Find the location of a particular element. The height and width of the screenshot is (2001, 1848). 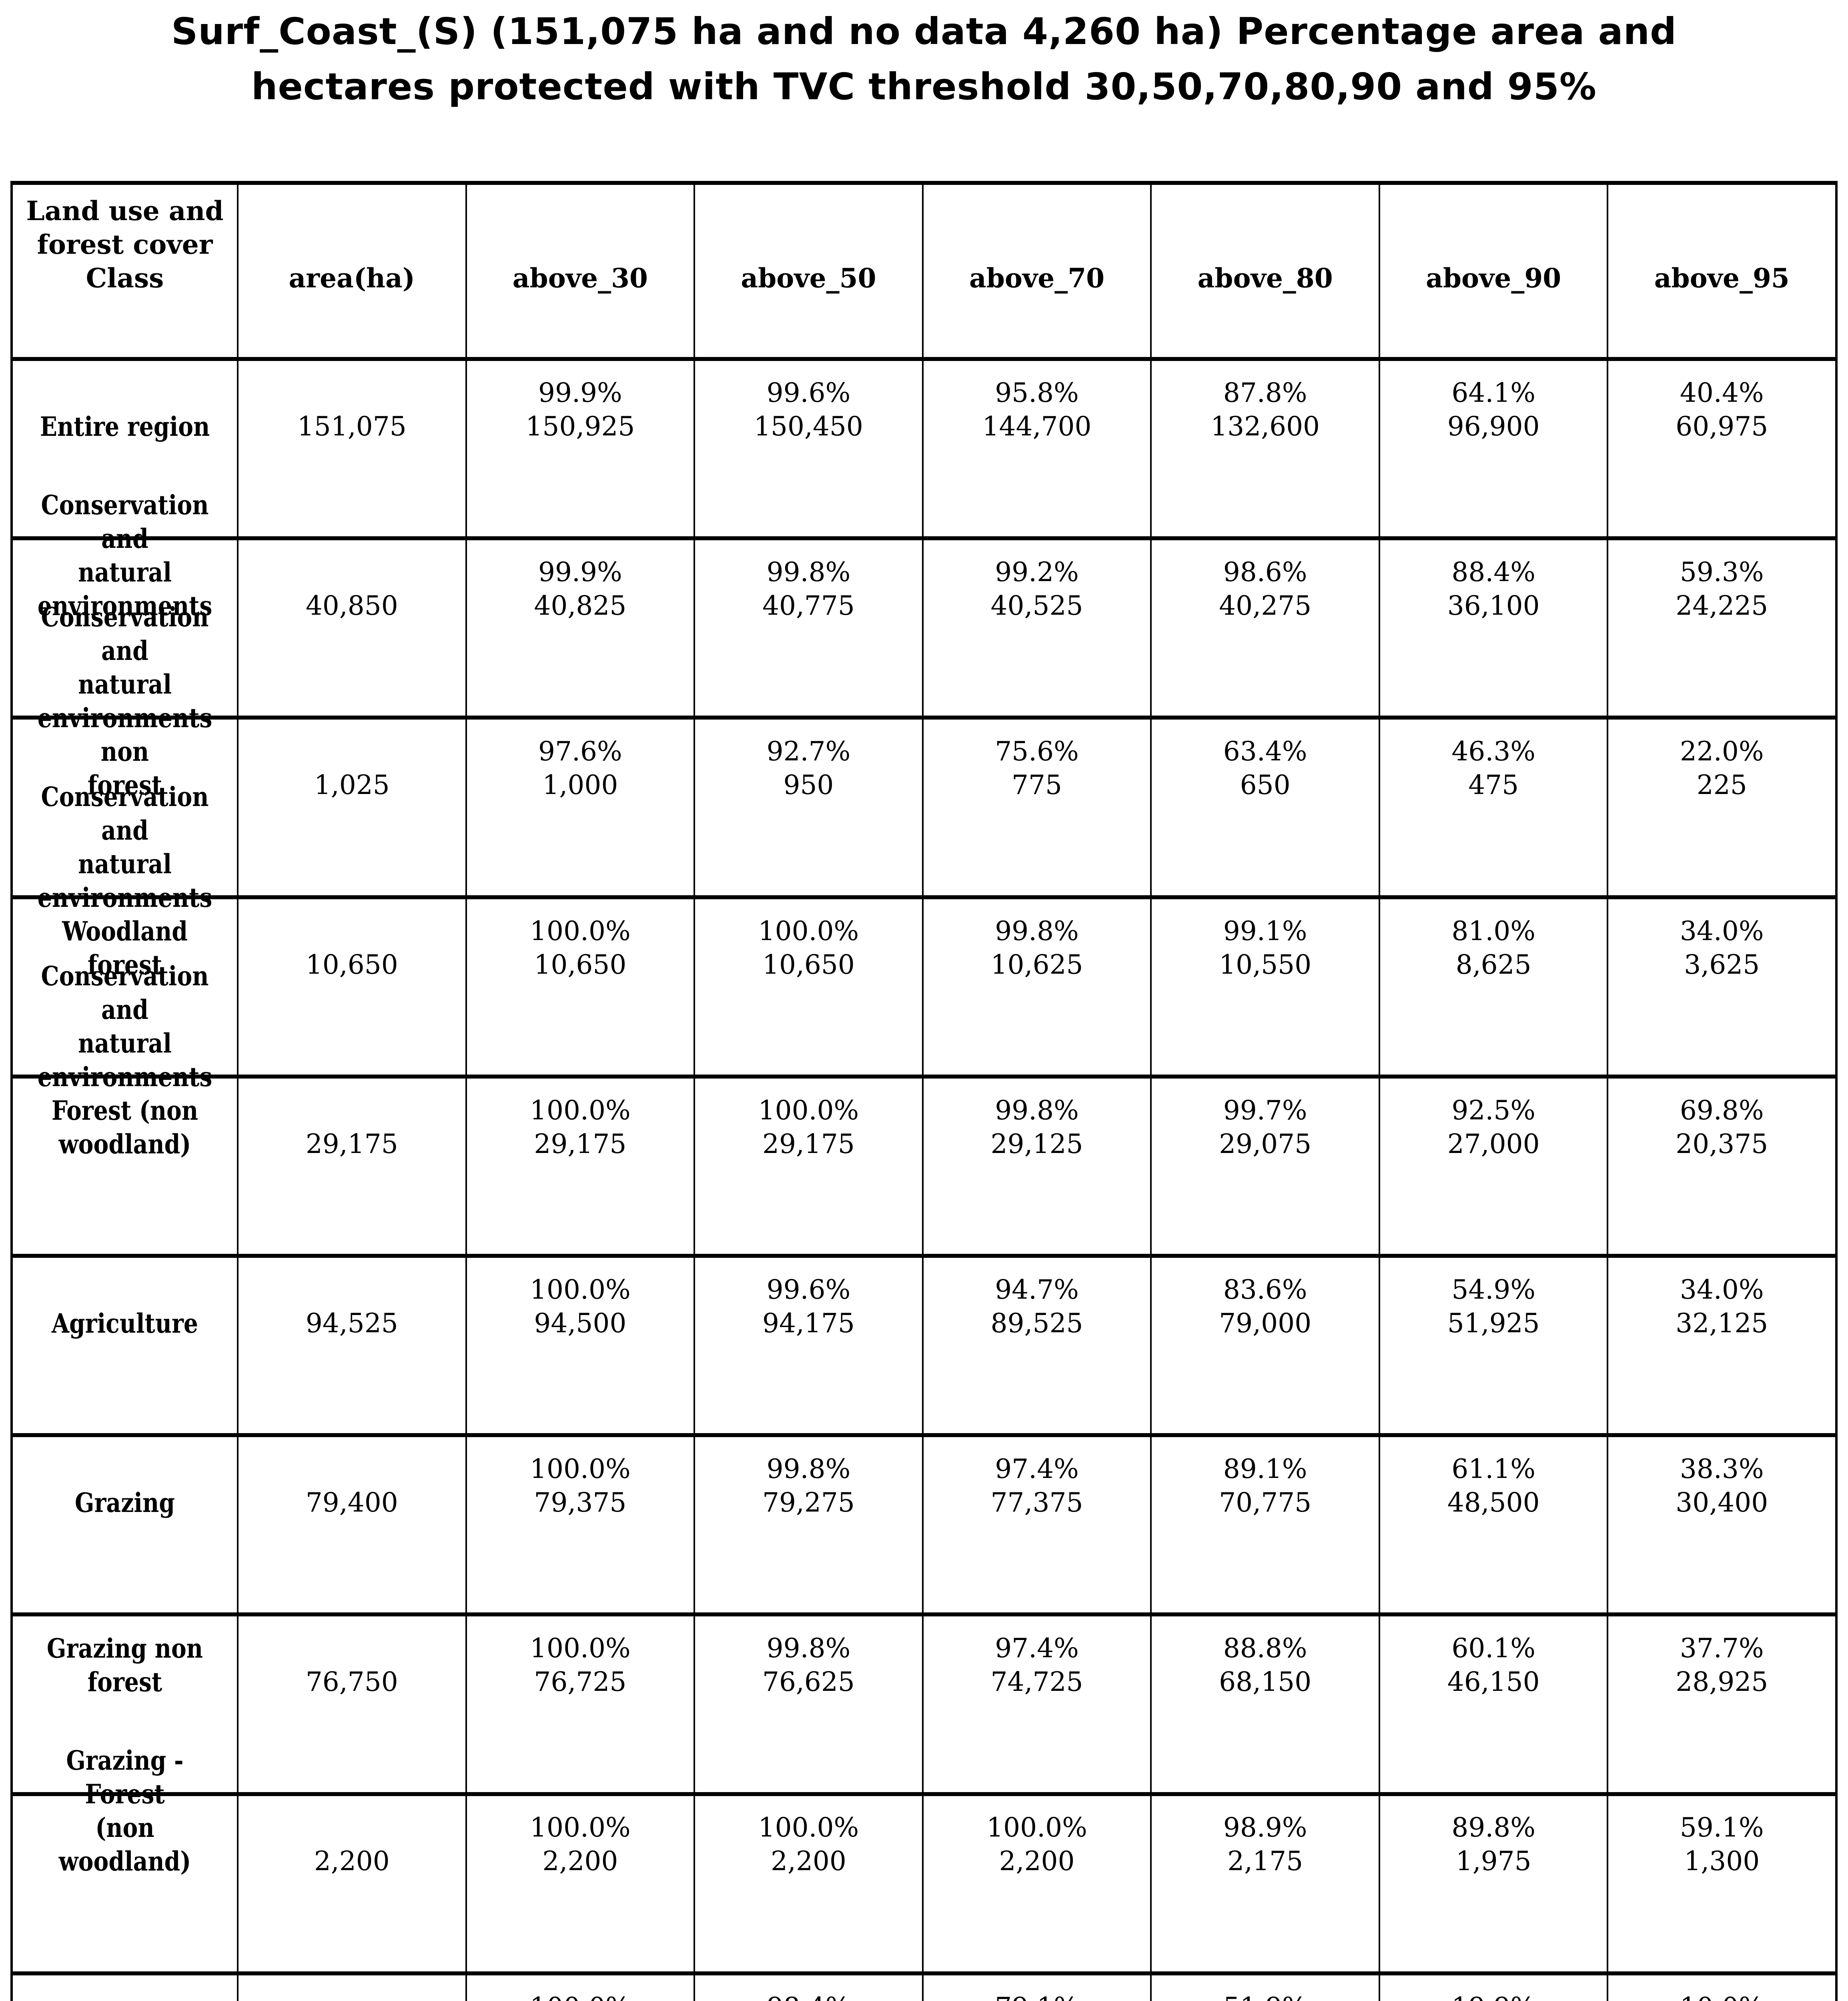

hectares-value: 2,175 is located at coordinates (1265, 1861).